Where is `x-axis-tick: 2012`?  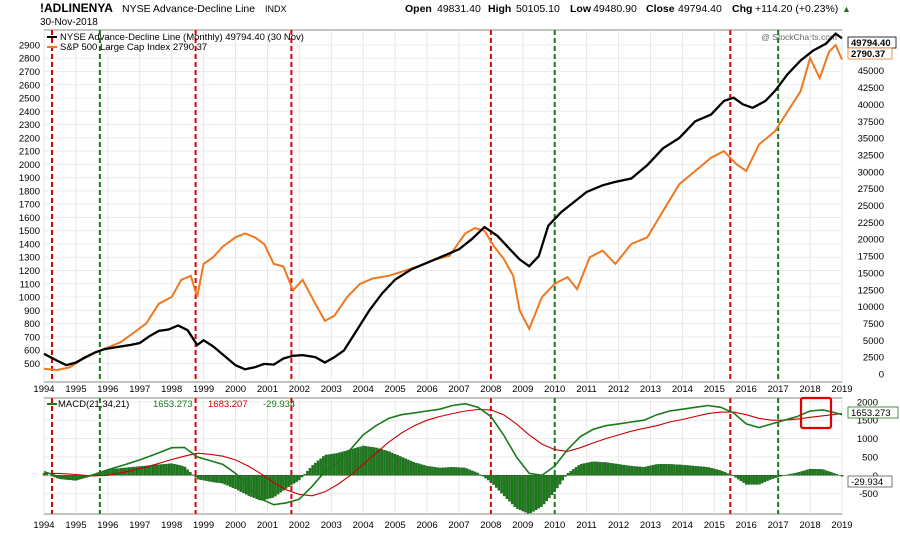
x-axis-tick: 2012 is located at coordinates (618, 525).